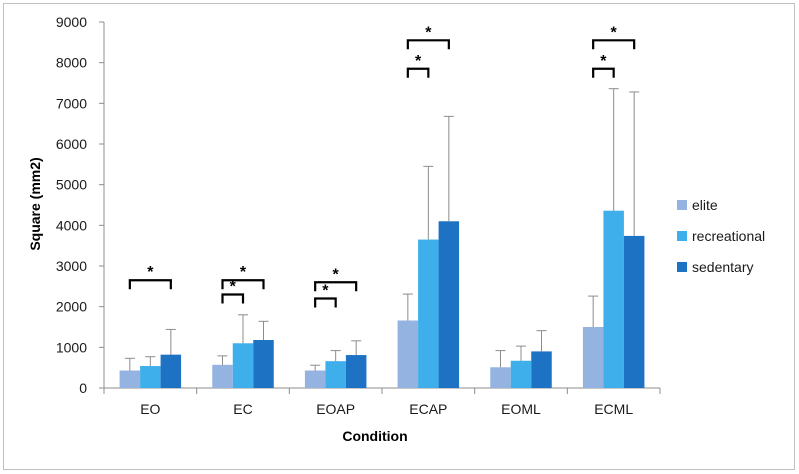  What do you see at coordinates (449, 304) in the screenshot?
I see `bar-sedentary-ECAP` at bounding box center [449, 304].